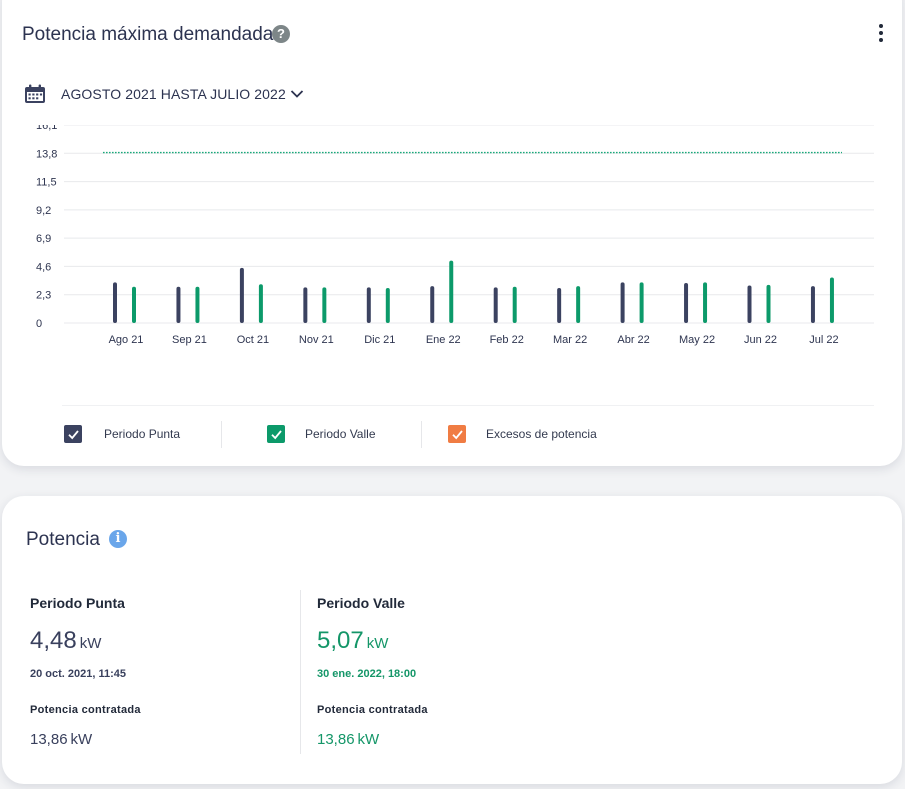 Image resolution: width=905 pixels, height=789 pixels. I want to click on x-tick-label: May 22, so click(697, 340).